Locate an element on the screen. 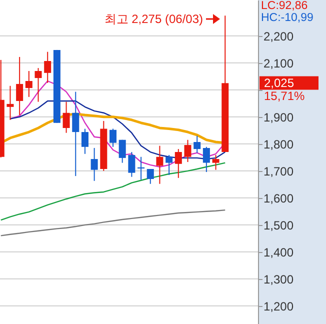  y-tick-label: 2,200 is located at coordinates (279, 36).